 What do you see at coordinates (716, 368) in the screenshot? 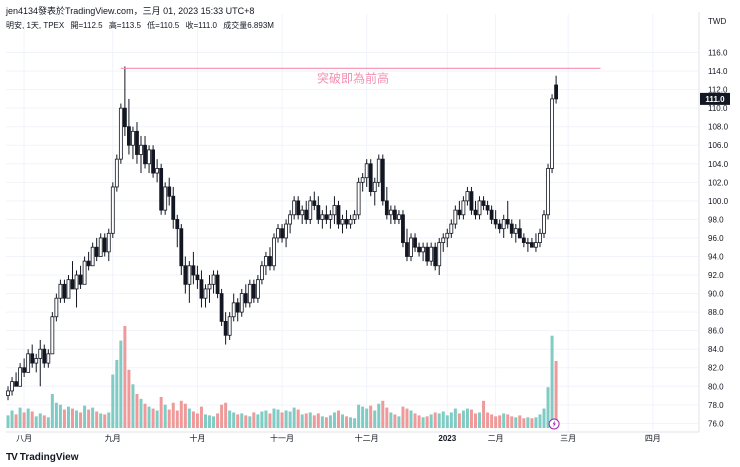
I see `price-tick-label: 82.0` at bounding box center [716, 368].